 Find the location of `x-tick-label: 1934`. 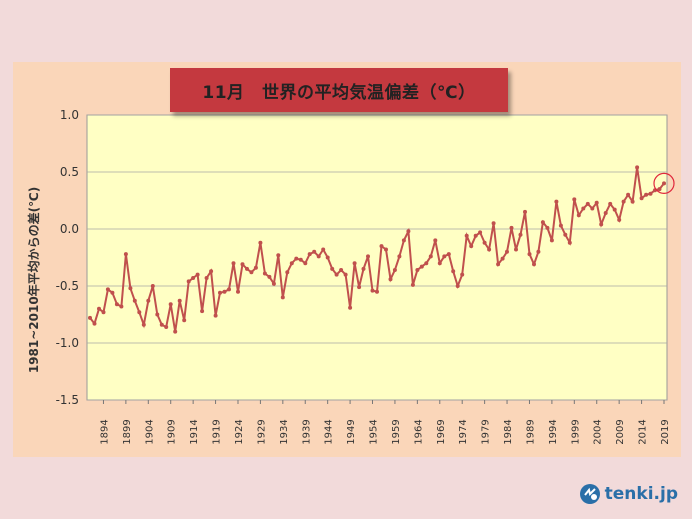

x-tick-label: 1934 is located at coordinates (284, 431).